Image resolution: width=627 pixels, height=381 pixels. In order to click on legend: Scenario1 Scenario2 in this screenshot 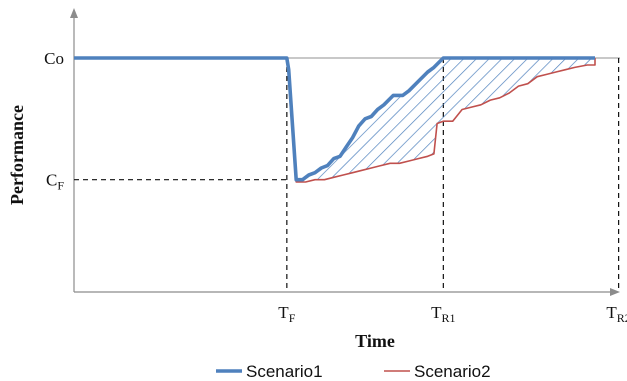, I will do `click(353, 371)`.